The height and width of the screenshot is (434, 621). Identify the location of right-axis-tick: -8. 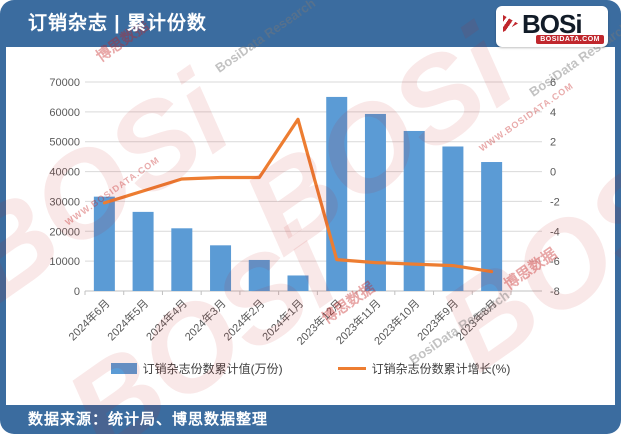
(555, 292).